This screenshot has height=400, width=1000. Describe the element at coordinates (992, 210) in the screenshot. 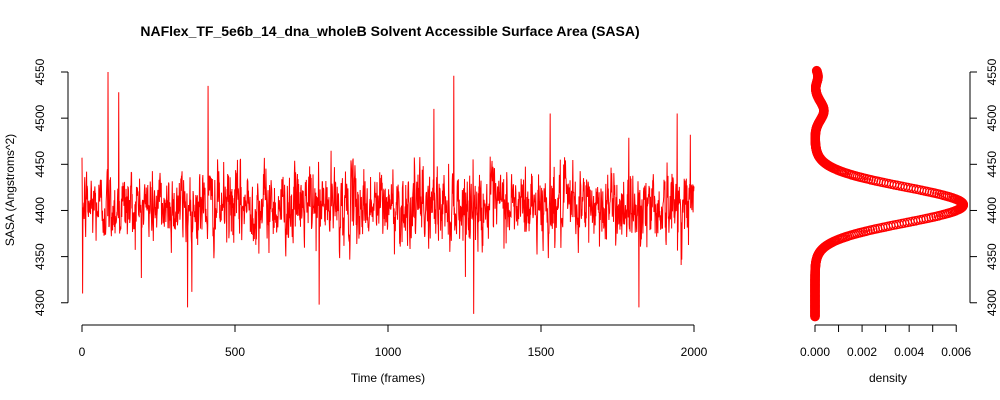

I see `density-y-tick-label: 4400` at that location.